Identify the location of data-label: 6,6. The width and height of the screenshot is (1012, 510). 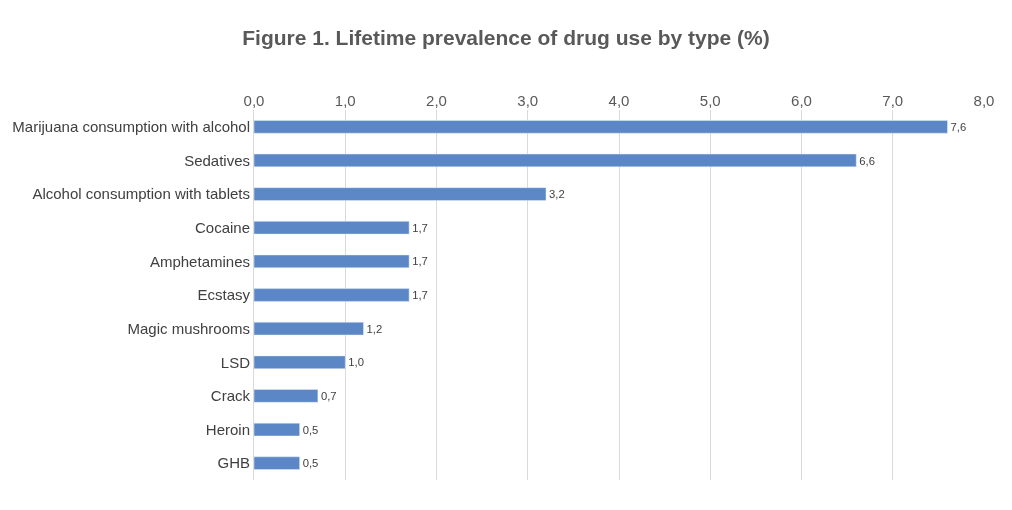
(867, 160).